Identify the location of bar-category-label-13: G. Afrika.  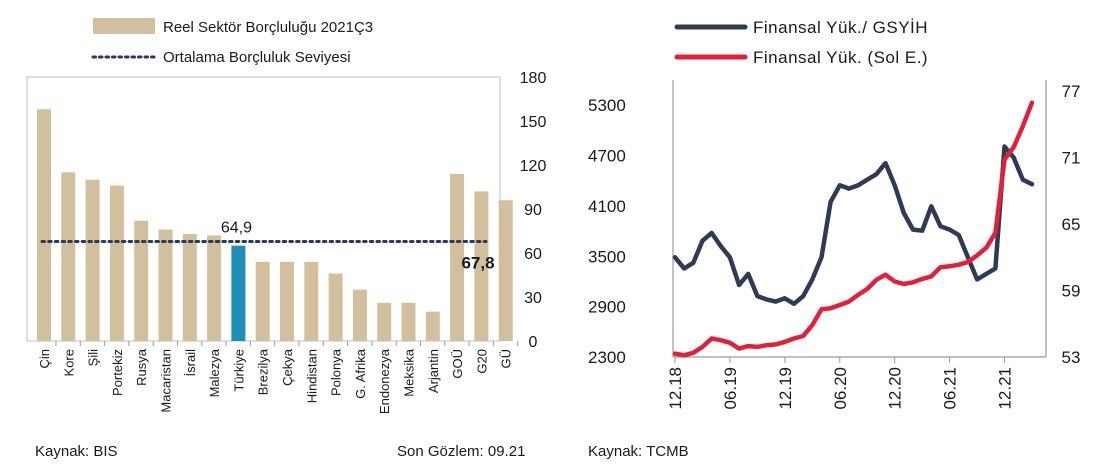
(360, 373).